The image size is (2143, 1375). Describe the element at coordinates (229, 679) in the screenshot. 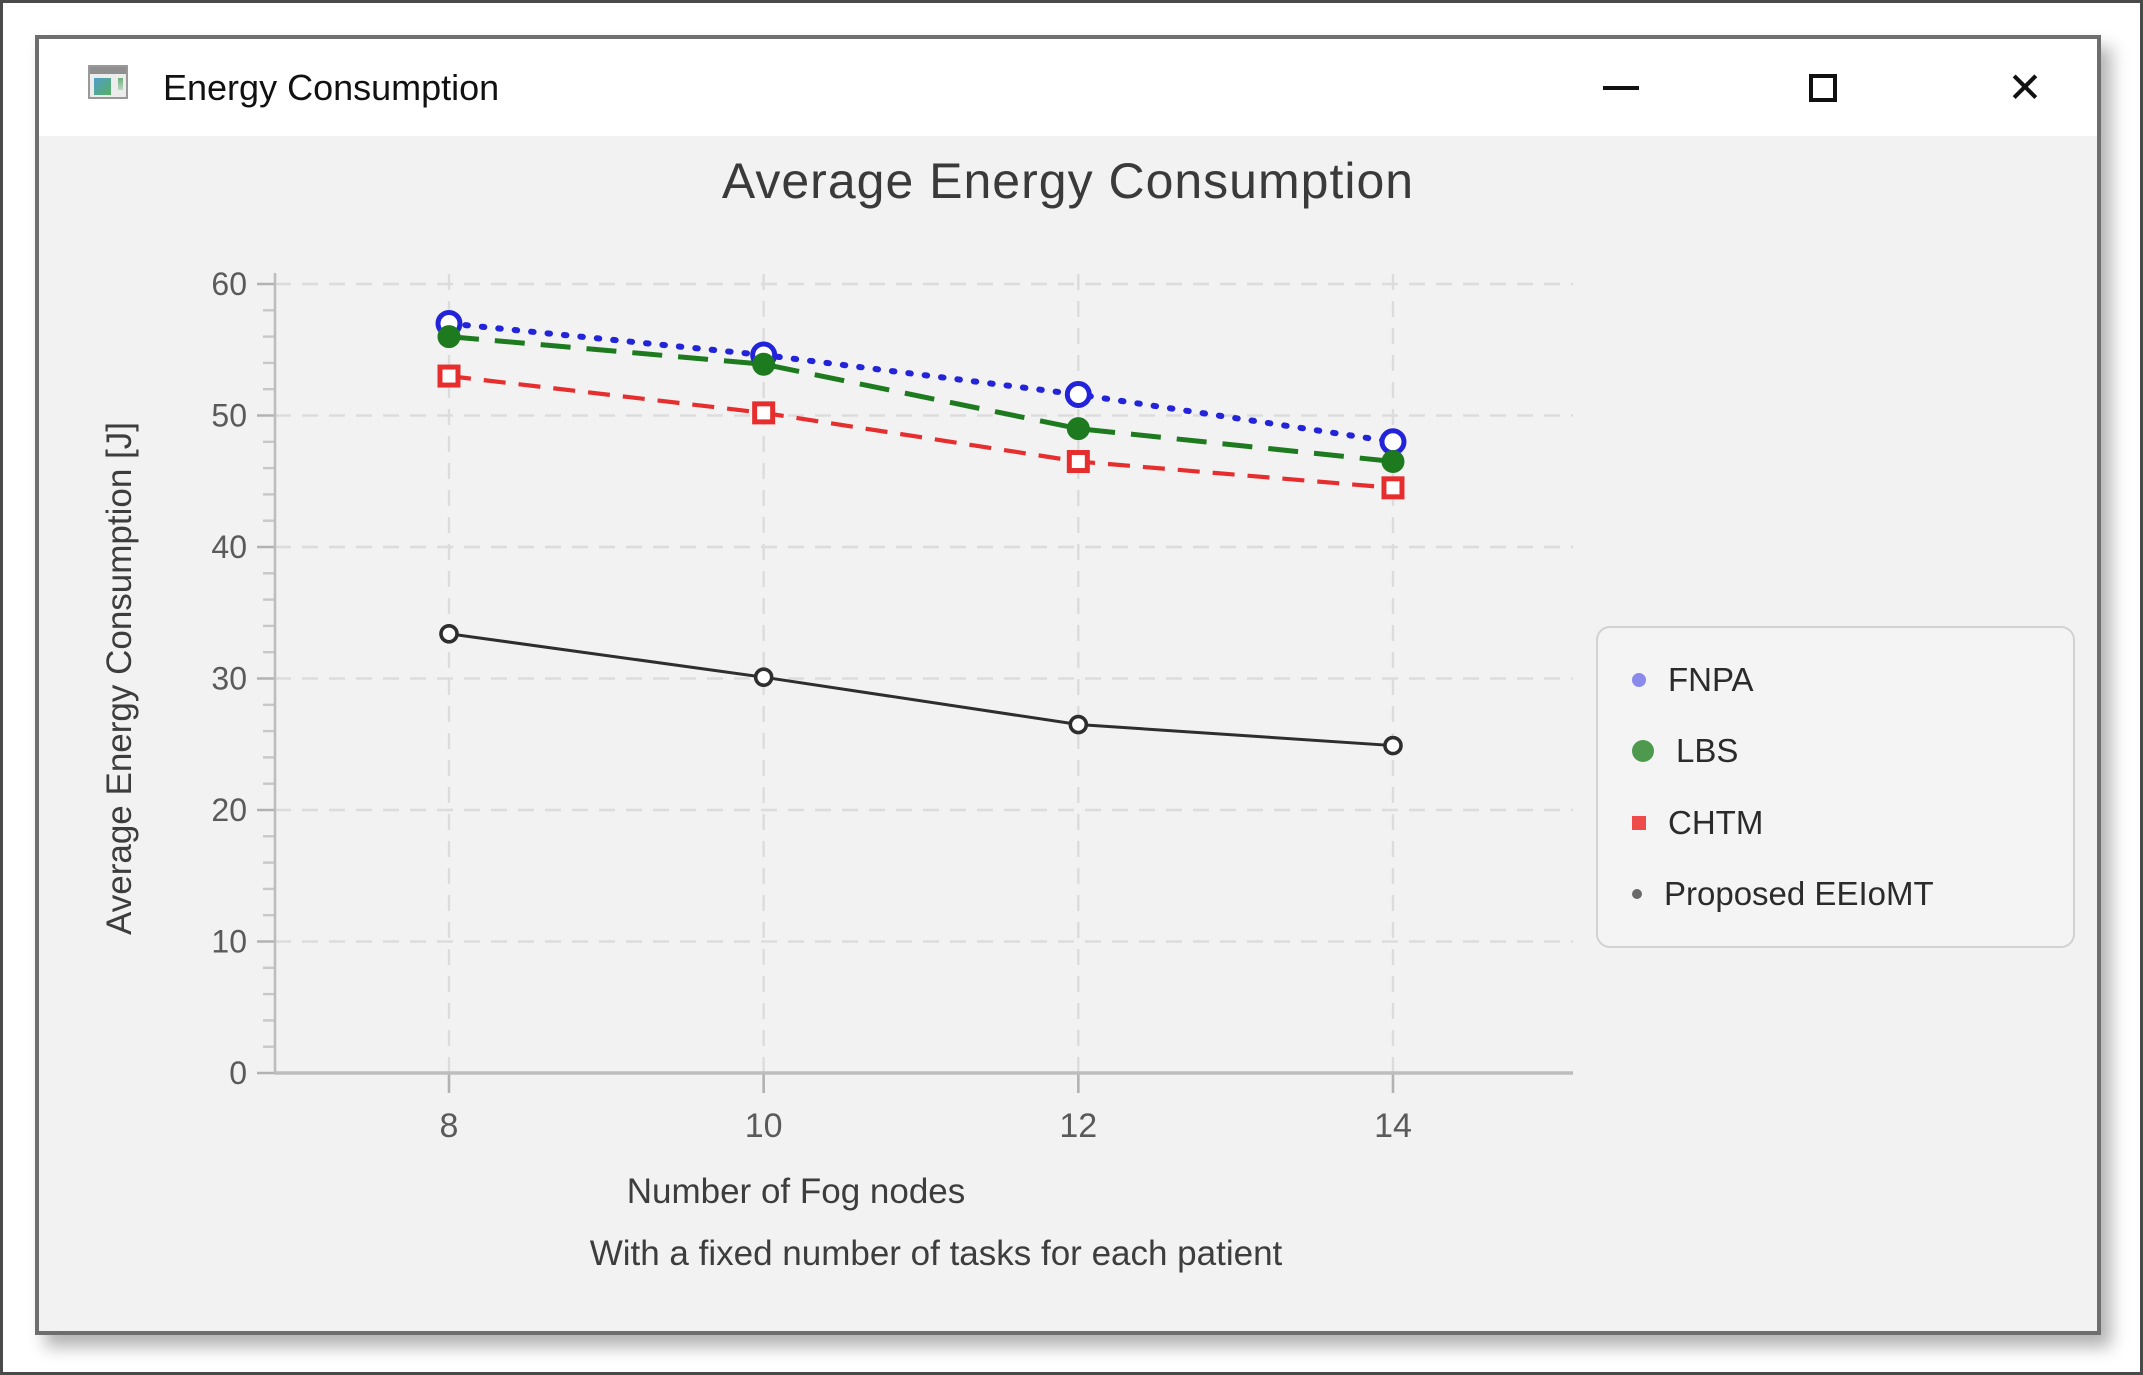

I see `y-tick-label: 30` at that location.